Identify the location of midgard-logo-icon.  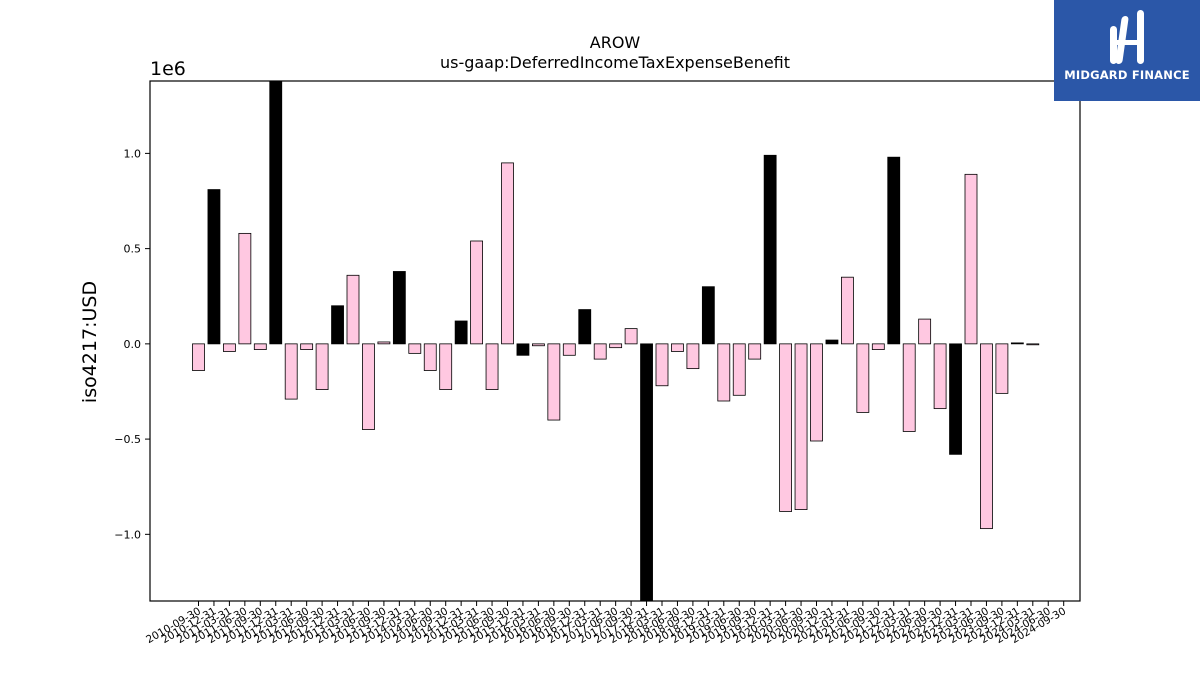
(1127, 37).